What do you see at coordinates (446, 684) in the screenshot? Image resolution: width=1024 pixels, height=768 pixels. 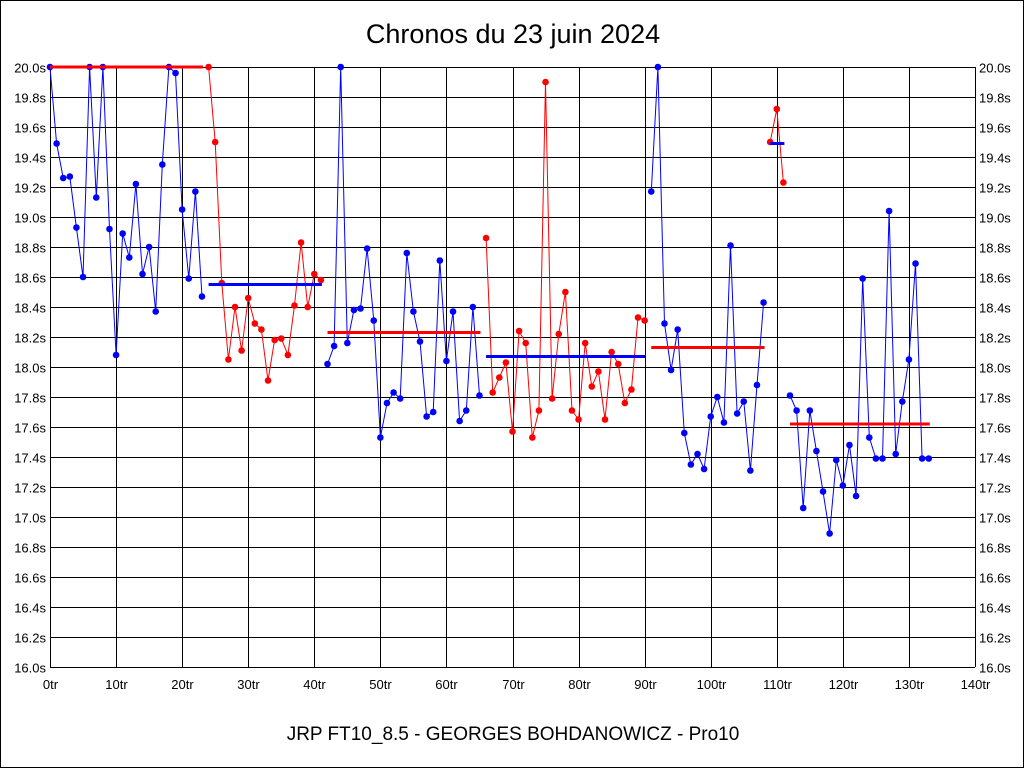 I see `x-tick-label: 60tr` at bounding box center [446, 684].